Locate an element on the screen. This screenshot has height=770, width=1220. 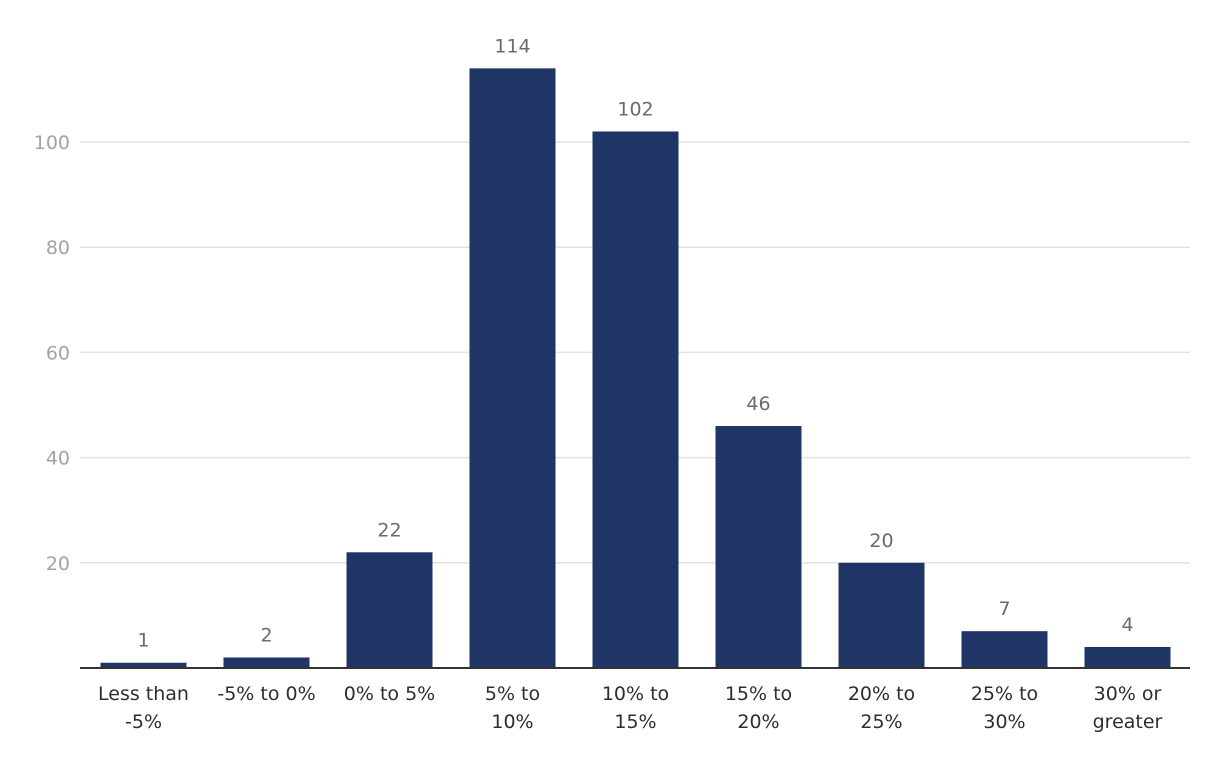
x-tick-label: Less than -5% is located at coordinates (143, 708).